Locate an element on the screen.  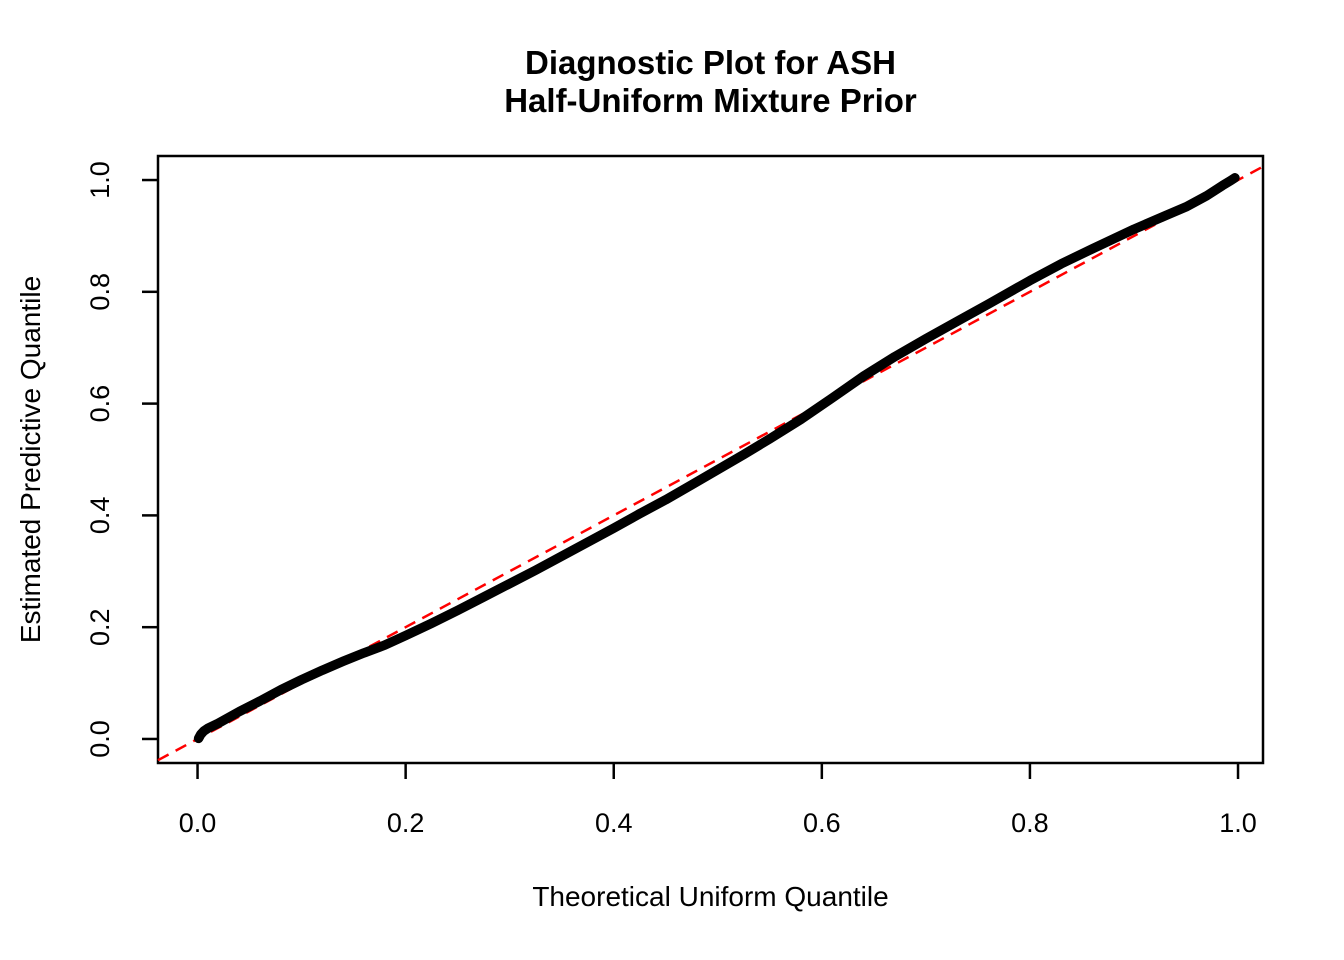
y-tick-label: 0.2 is located at coordinates (100, 627).